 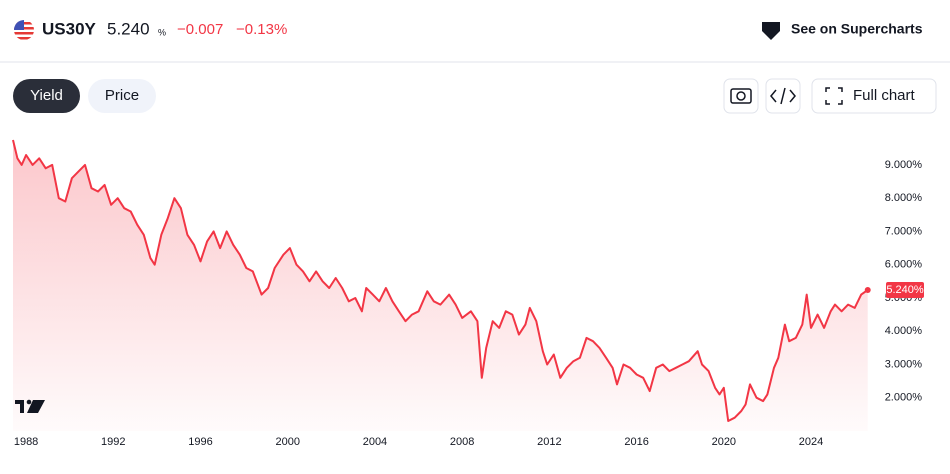 I want to click on price-unit: %, so click(x=162, y=32).